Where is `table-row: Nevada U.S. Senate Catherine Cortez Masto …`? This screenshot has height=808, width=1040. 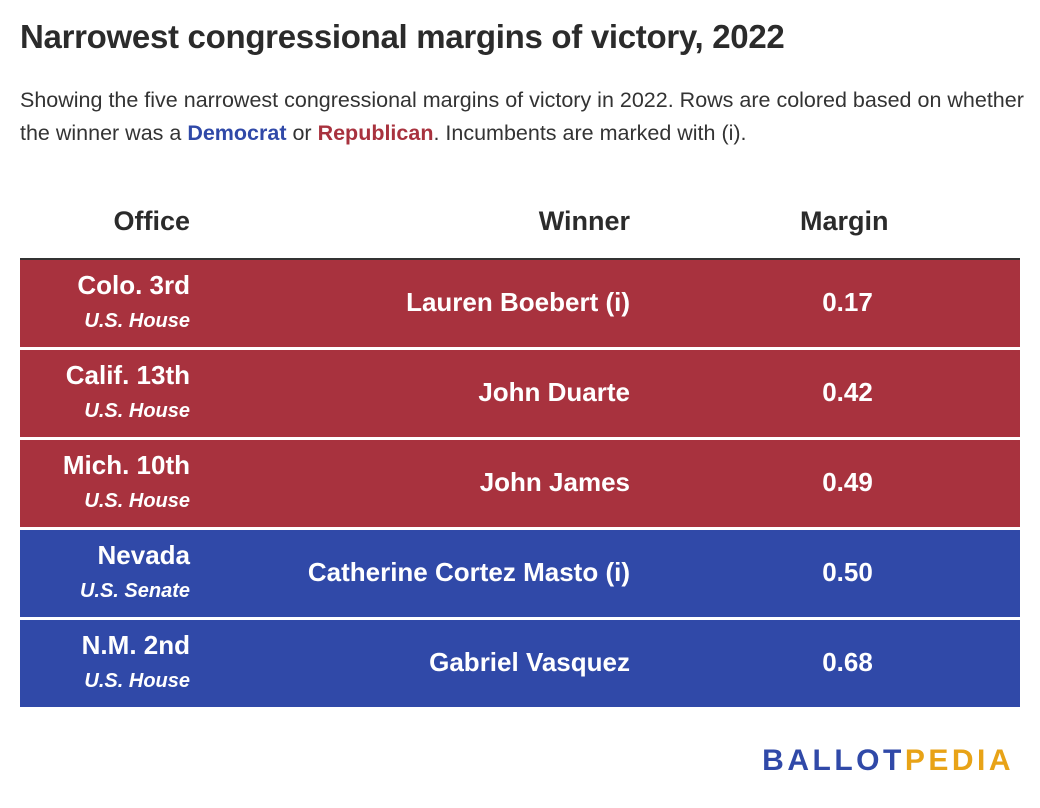
table-row: Nevada U.S. Senate Catherine Cortez Masto … is located at coordinates (520, 573).